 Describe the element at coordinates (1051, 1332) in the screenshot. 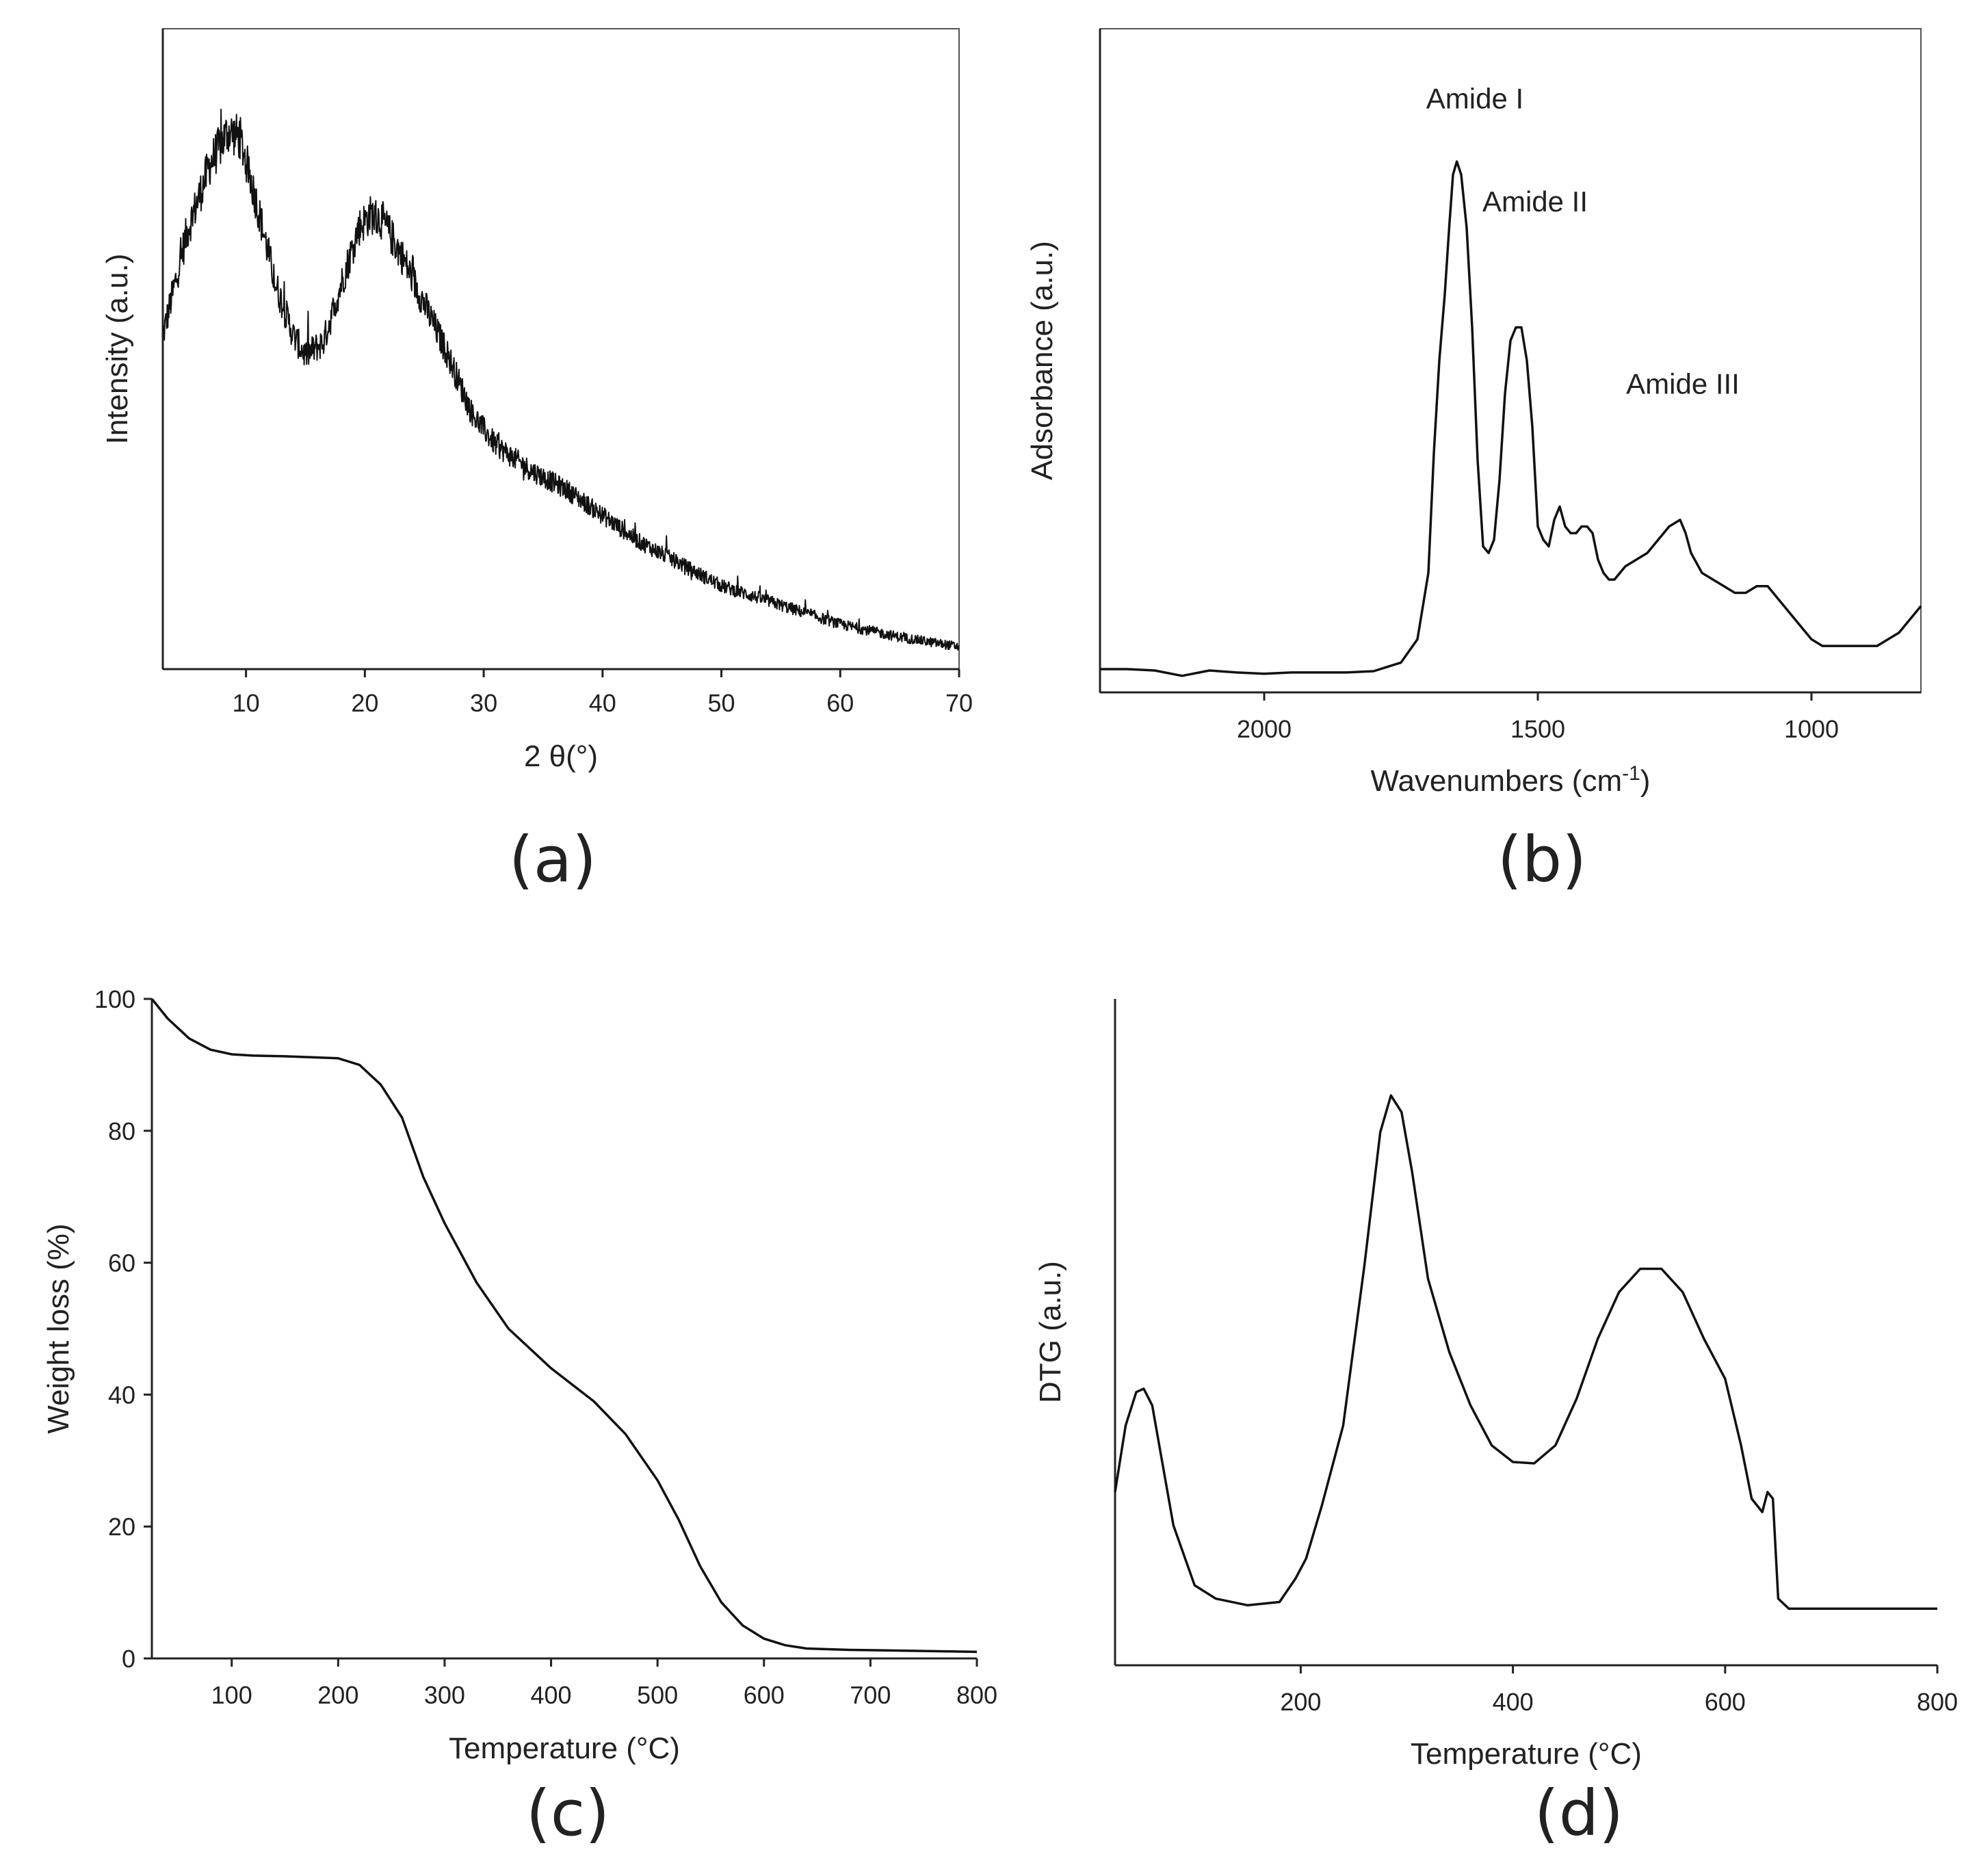

I see `y-axis-title: DTG (a.u.)` at that location.